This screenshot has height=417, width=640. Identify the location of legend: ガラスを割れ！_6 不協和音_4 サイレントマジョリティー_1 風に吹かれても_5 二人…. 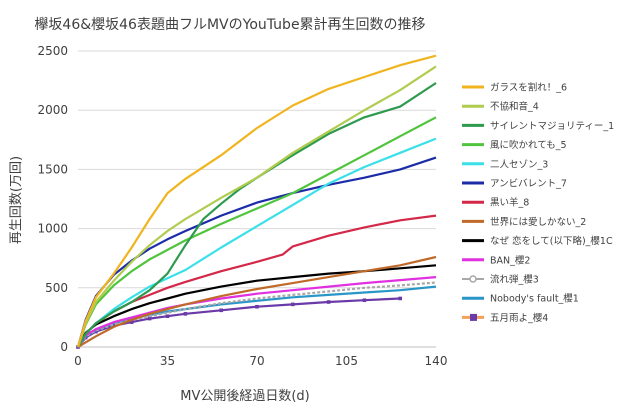
(538, 203).